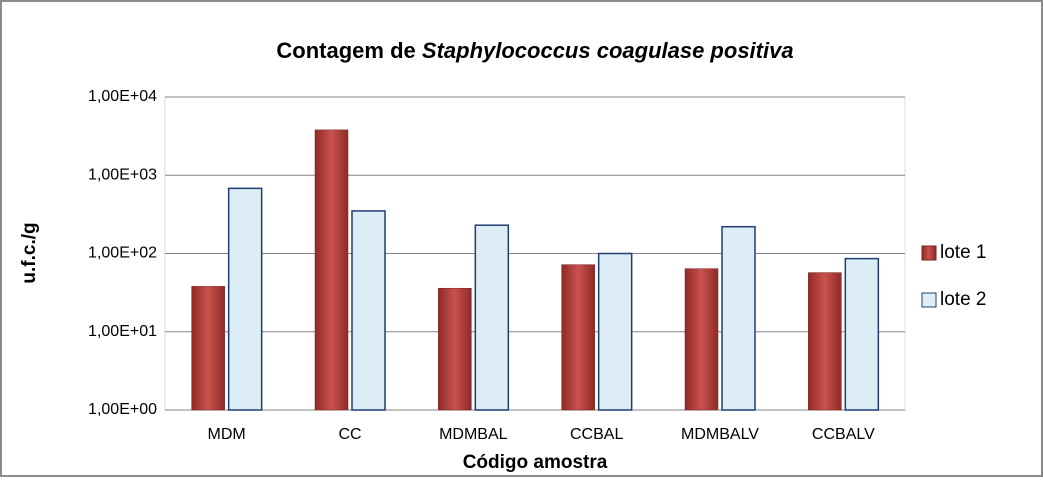 This screenshot has height=482, width=1043. Describe the element at coordinates (122, 253) in the screenshot. I see `y-tick-label: 1,00E+02` at that location.